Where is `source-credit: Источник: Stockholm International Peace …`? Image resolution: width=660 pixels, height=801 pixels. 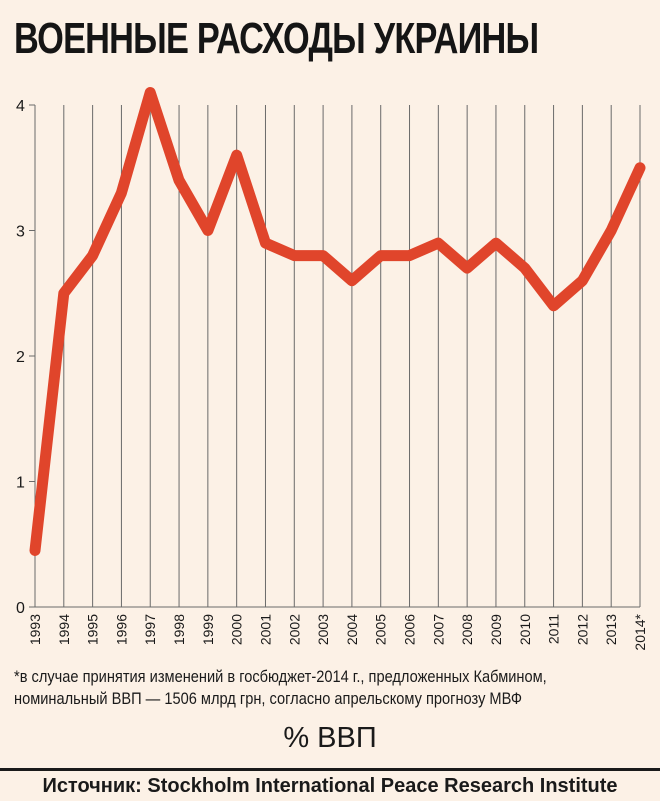
source-credit: Источник: Stockholm International Peace … is located at coordinates (330, 784).